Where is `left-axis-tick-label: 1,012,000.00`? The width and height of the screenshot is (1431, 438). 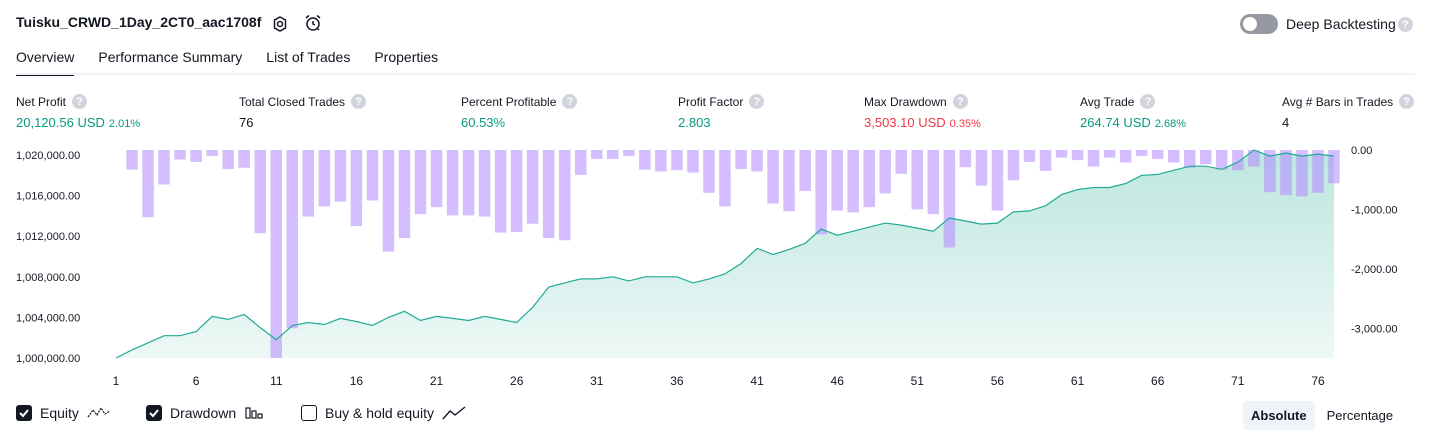
left-axis-tick-label: 1,012,000.00 is located at coordinates (48, 237).